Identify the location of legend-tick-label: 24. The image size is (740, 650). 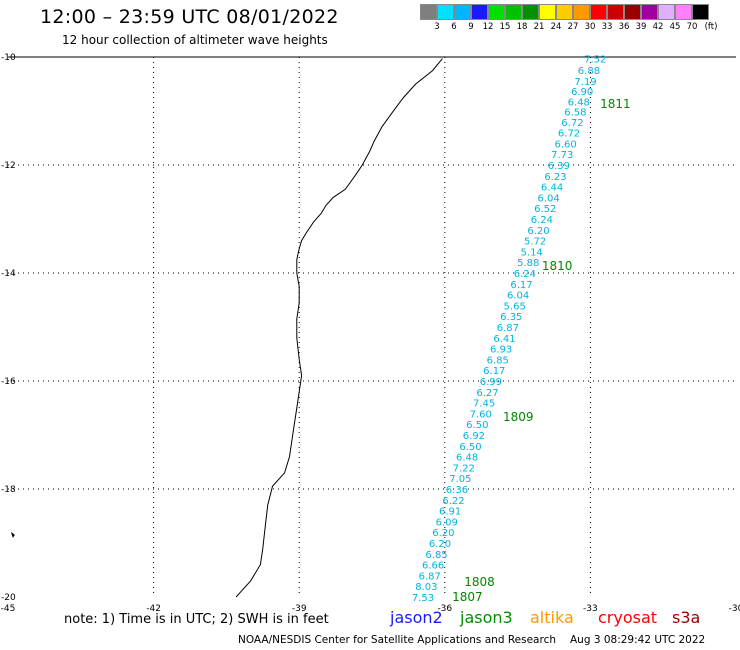
(556, 27).